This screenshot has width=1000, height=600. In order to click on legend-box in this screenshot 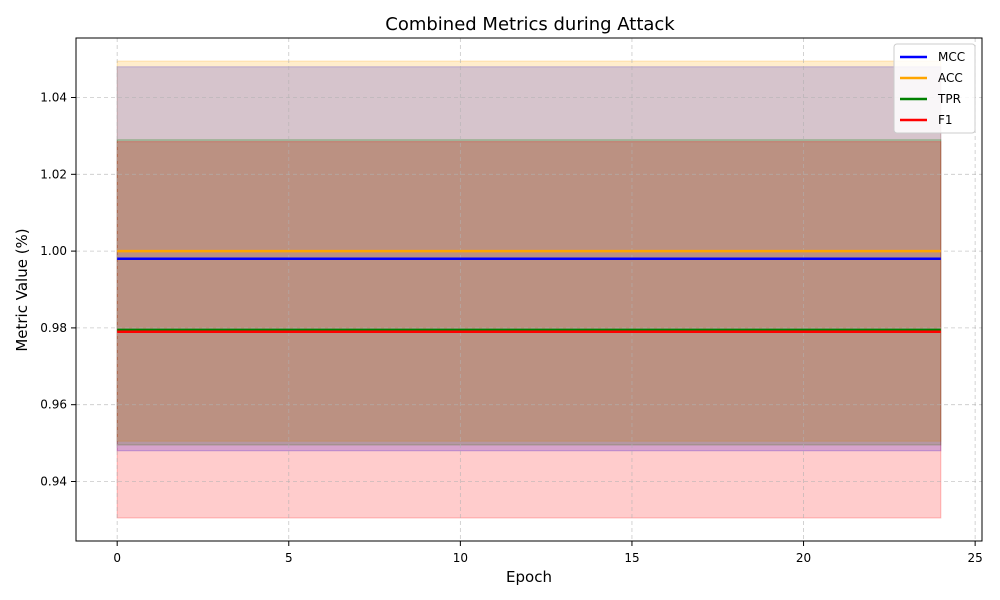, I will do `click(934, 88)`.